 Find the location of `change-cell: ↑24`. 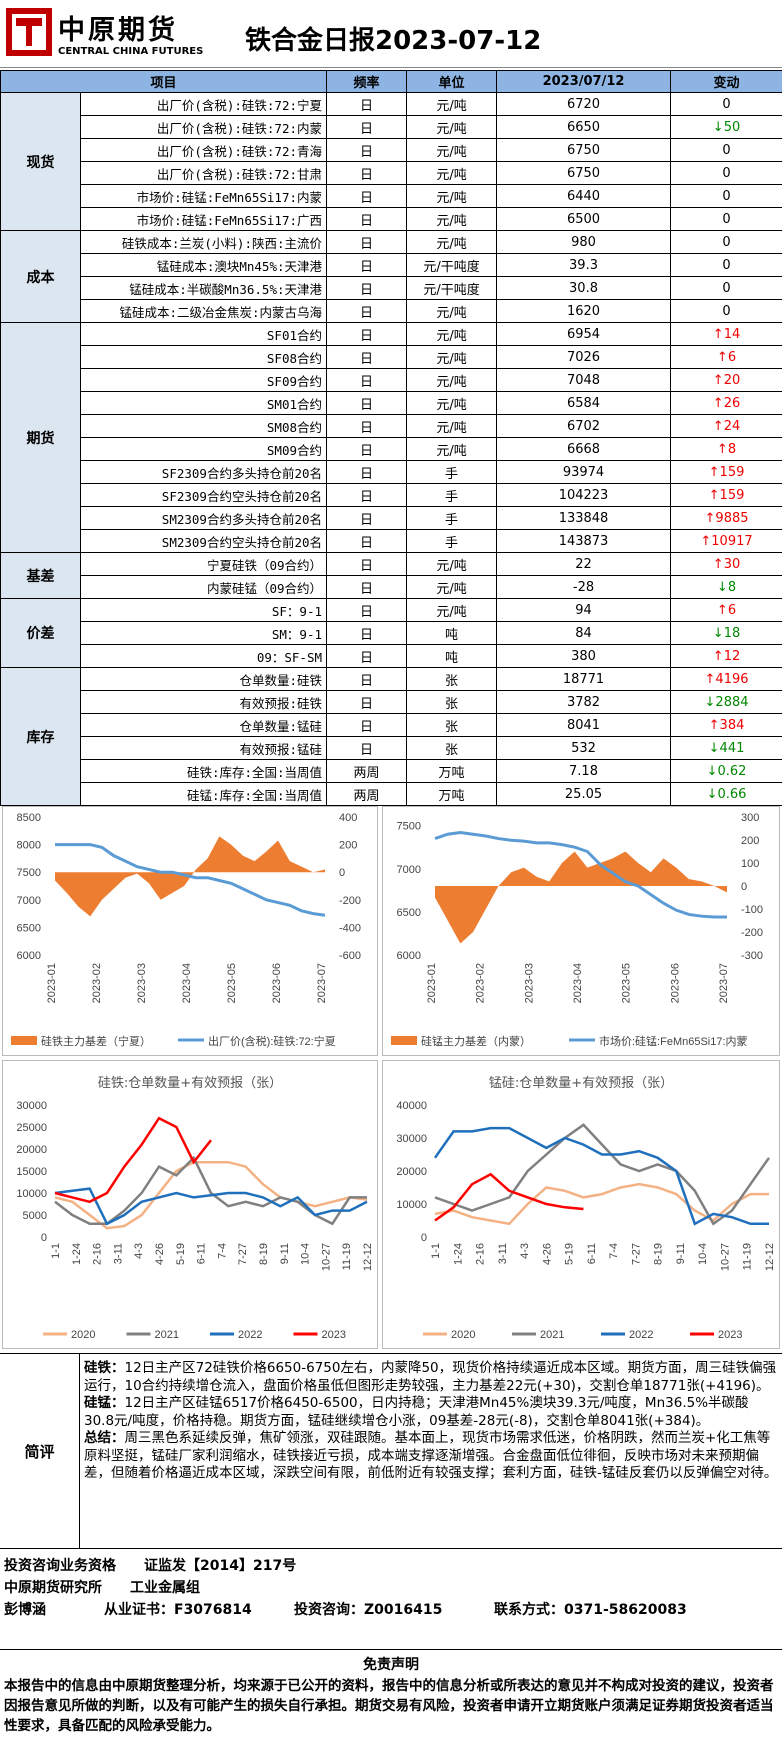

change-cell: ↑24 is located at coordinates (726, 426).